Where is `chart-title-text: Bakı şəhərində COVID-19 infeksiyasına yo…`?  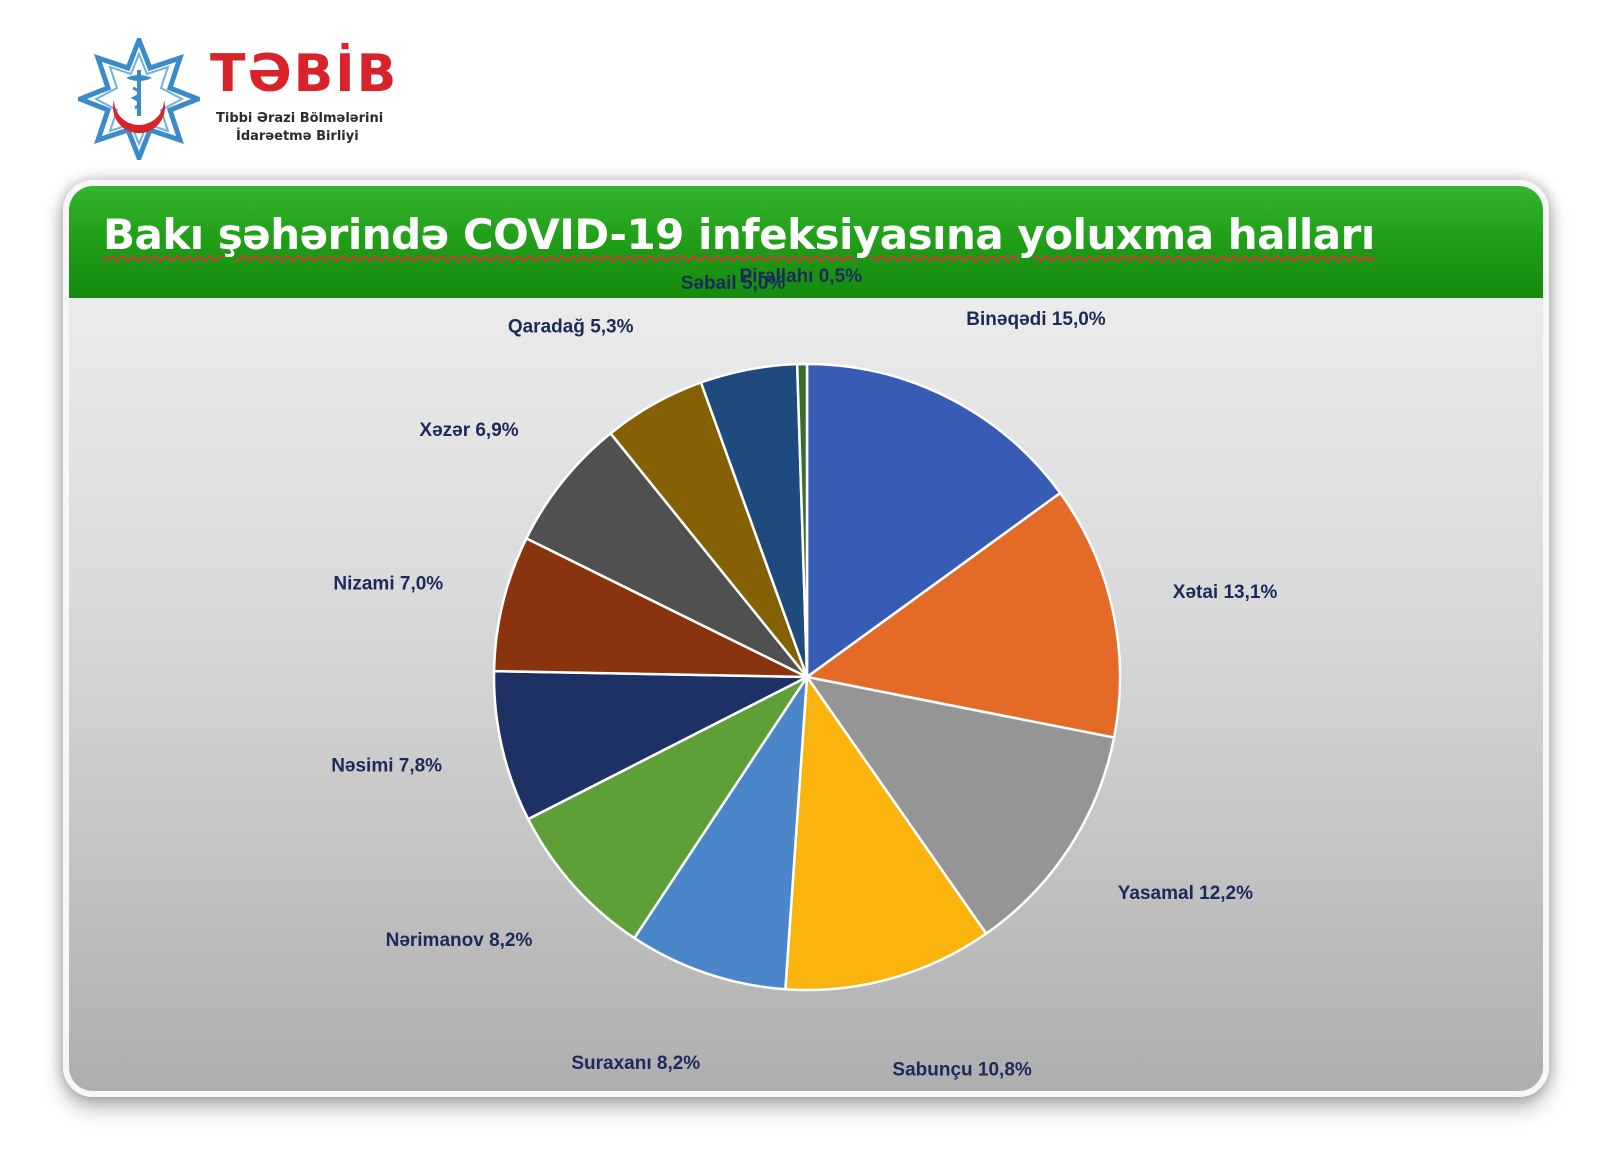 chart-title-text: Bakı şəhərində COVID-19 infeksiyasına yo… is located at coordinates (739, 234).